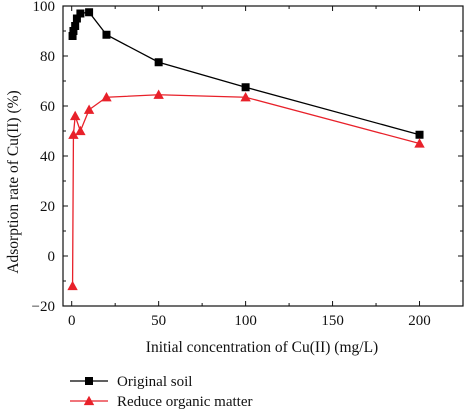 Image resolution: width=474 pixels, height=412 pixels. Describe the element at coordinates (262, 347) in the screenshot. I see `x-axis-label: Initial concentration of Cu(II) (mg/L)` at that location.